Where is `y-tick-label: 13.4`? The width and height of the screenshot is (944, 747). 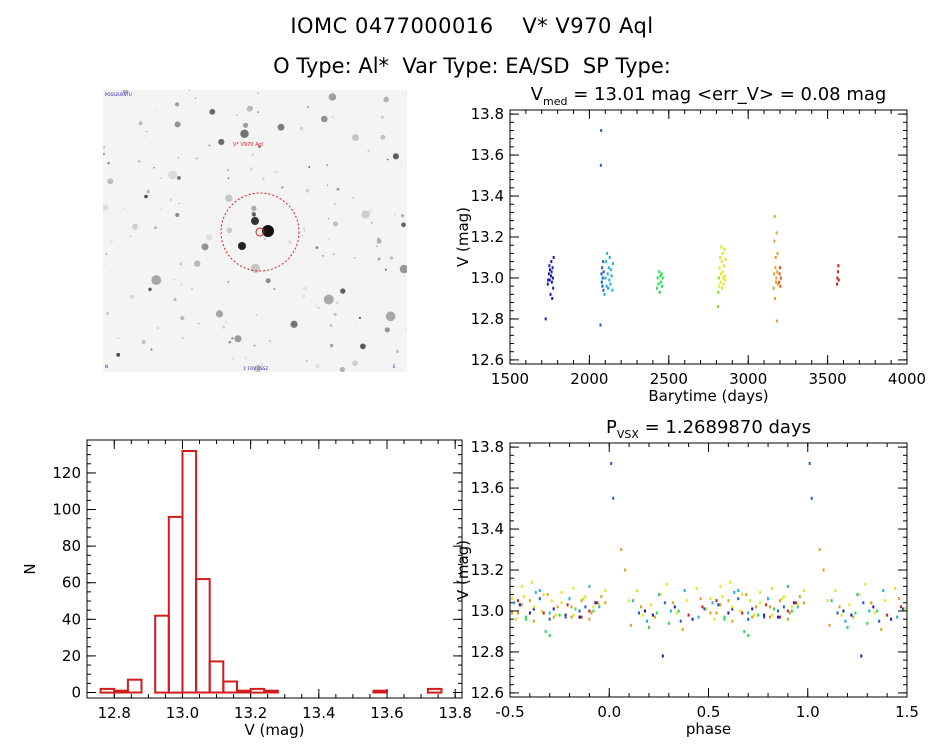
y-tick-label: 13.4 is located at coordinates (487, 529).